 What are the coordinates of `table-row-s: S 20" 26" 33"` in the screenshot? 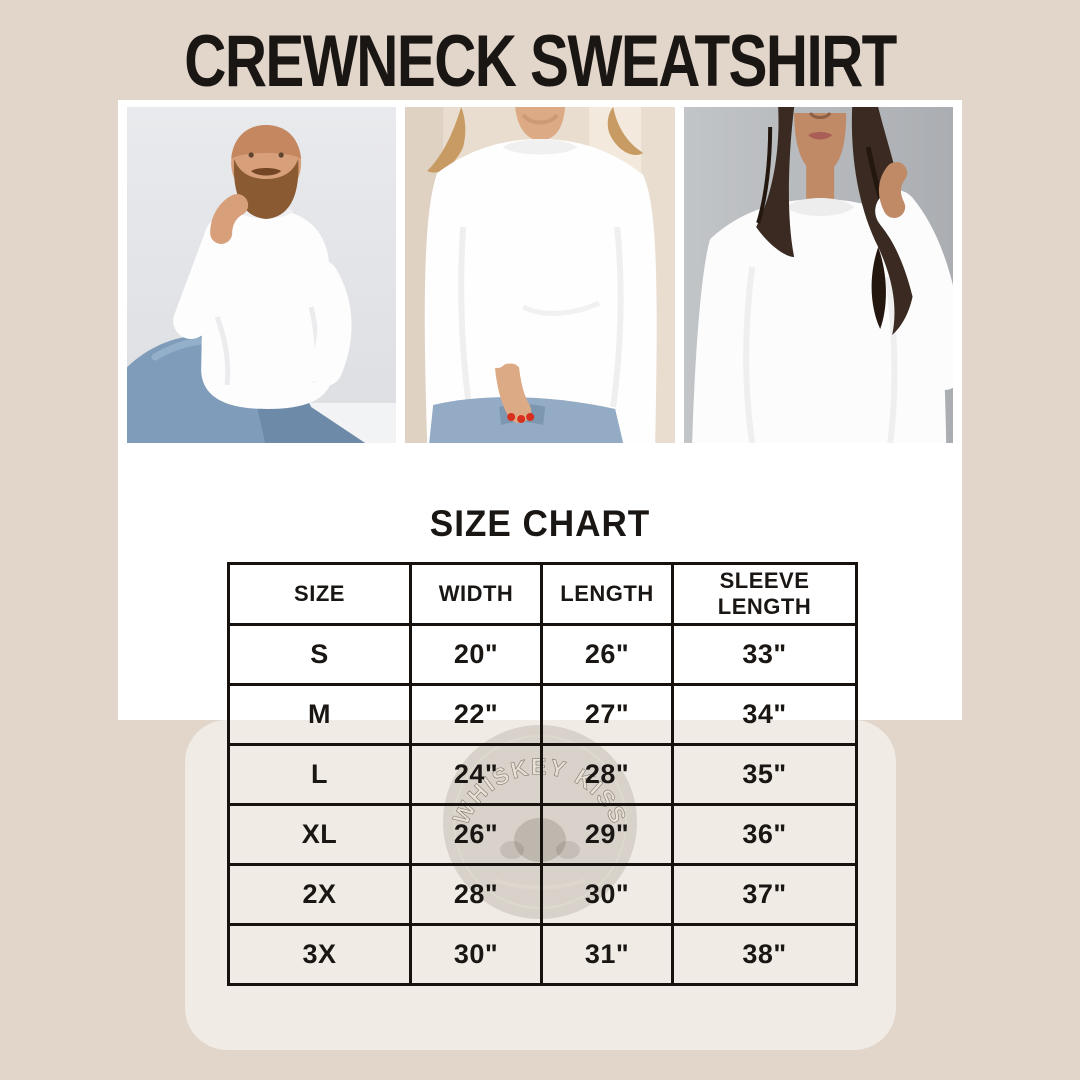 It's located at (542, 654).